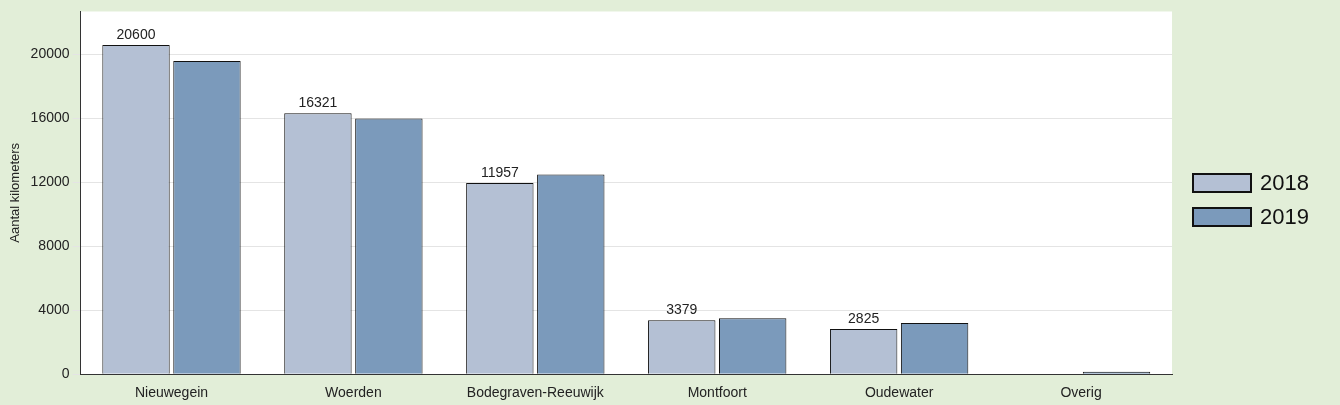 This screenshot has height=405, width=1340. I want to click on y-axis-title: Aantal kilometers, so click(15, 192).